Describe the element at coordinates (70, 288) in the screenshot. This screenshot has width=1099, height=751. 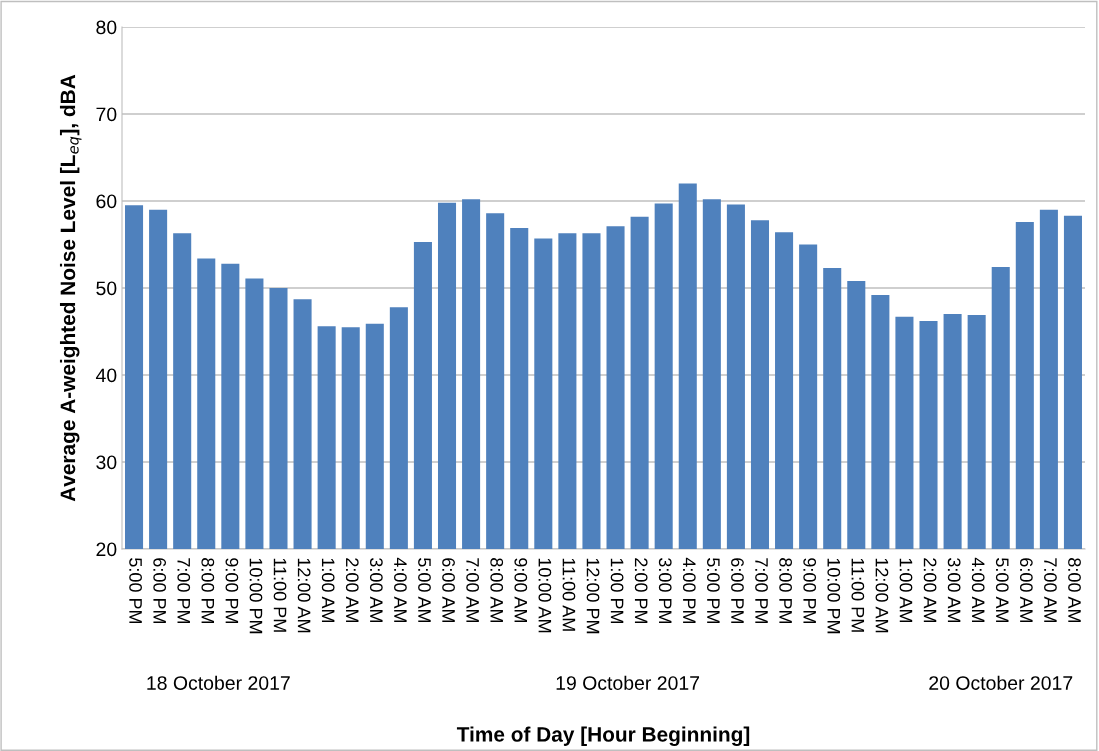
I see `y-axis-title: Average A-weighted Noise Level [L$_{eq}$], dBA` at that location.